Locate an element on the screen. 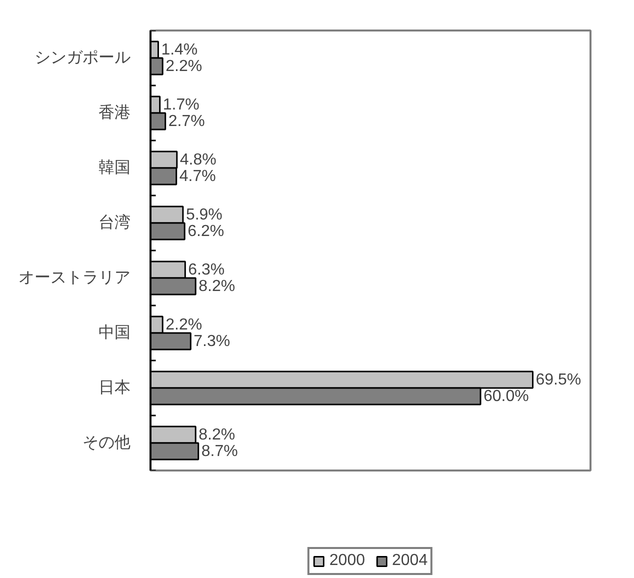 The height and width of the screenshot is (578, 634). data-label: 4.8% is located at coordinates (198, 159).